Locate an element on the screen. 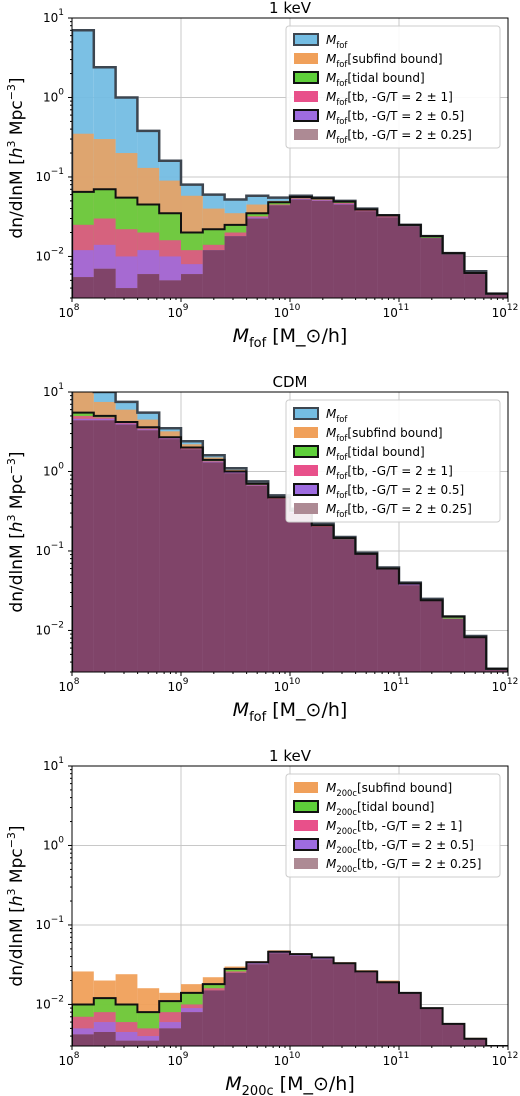  chart-title: 1 keV is located at coordinates (290, 756).